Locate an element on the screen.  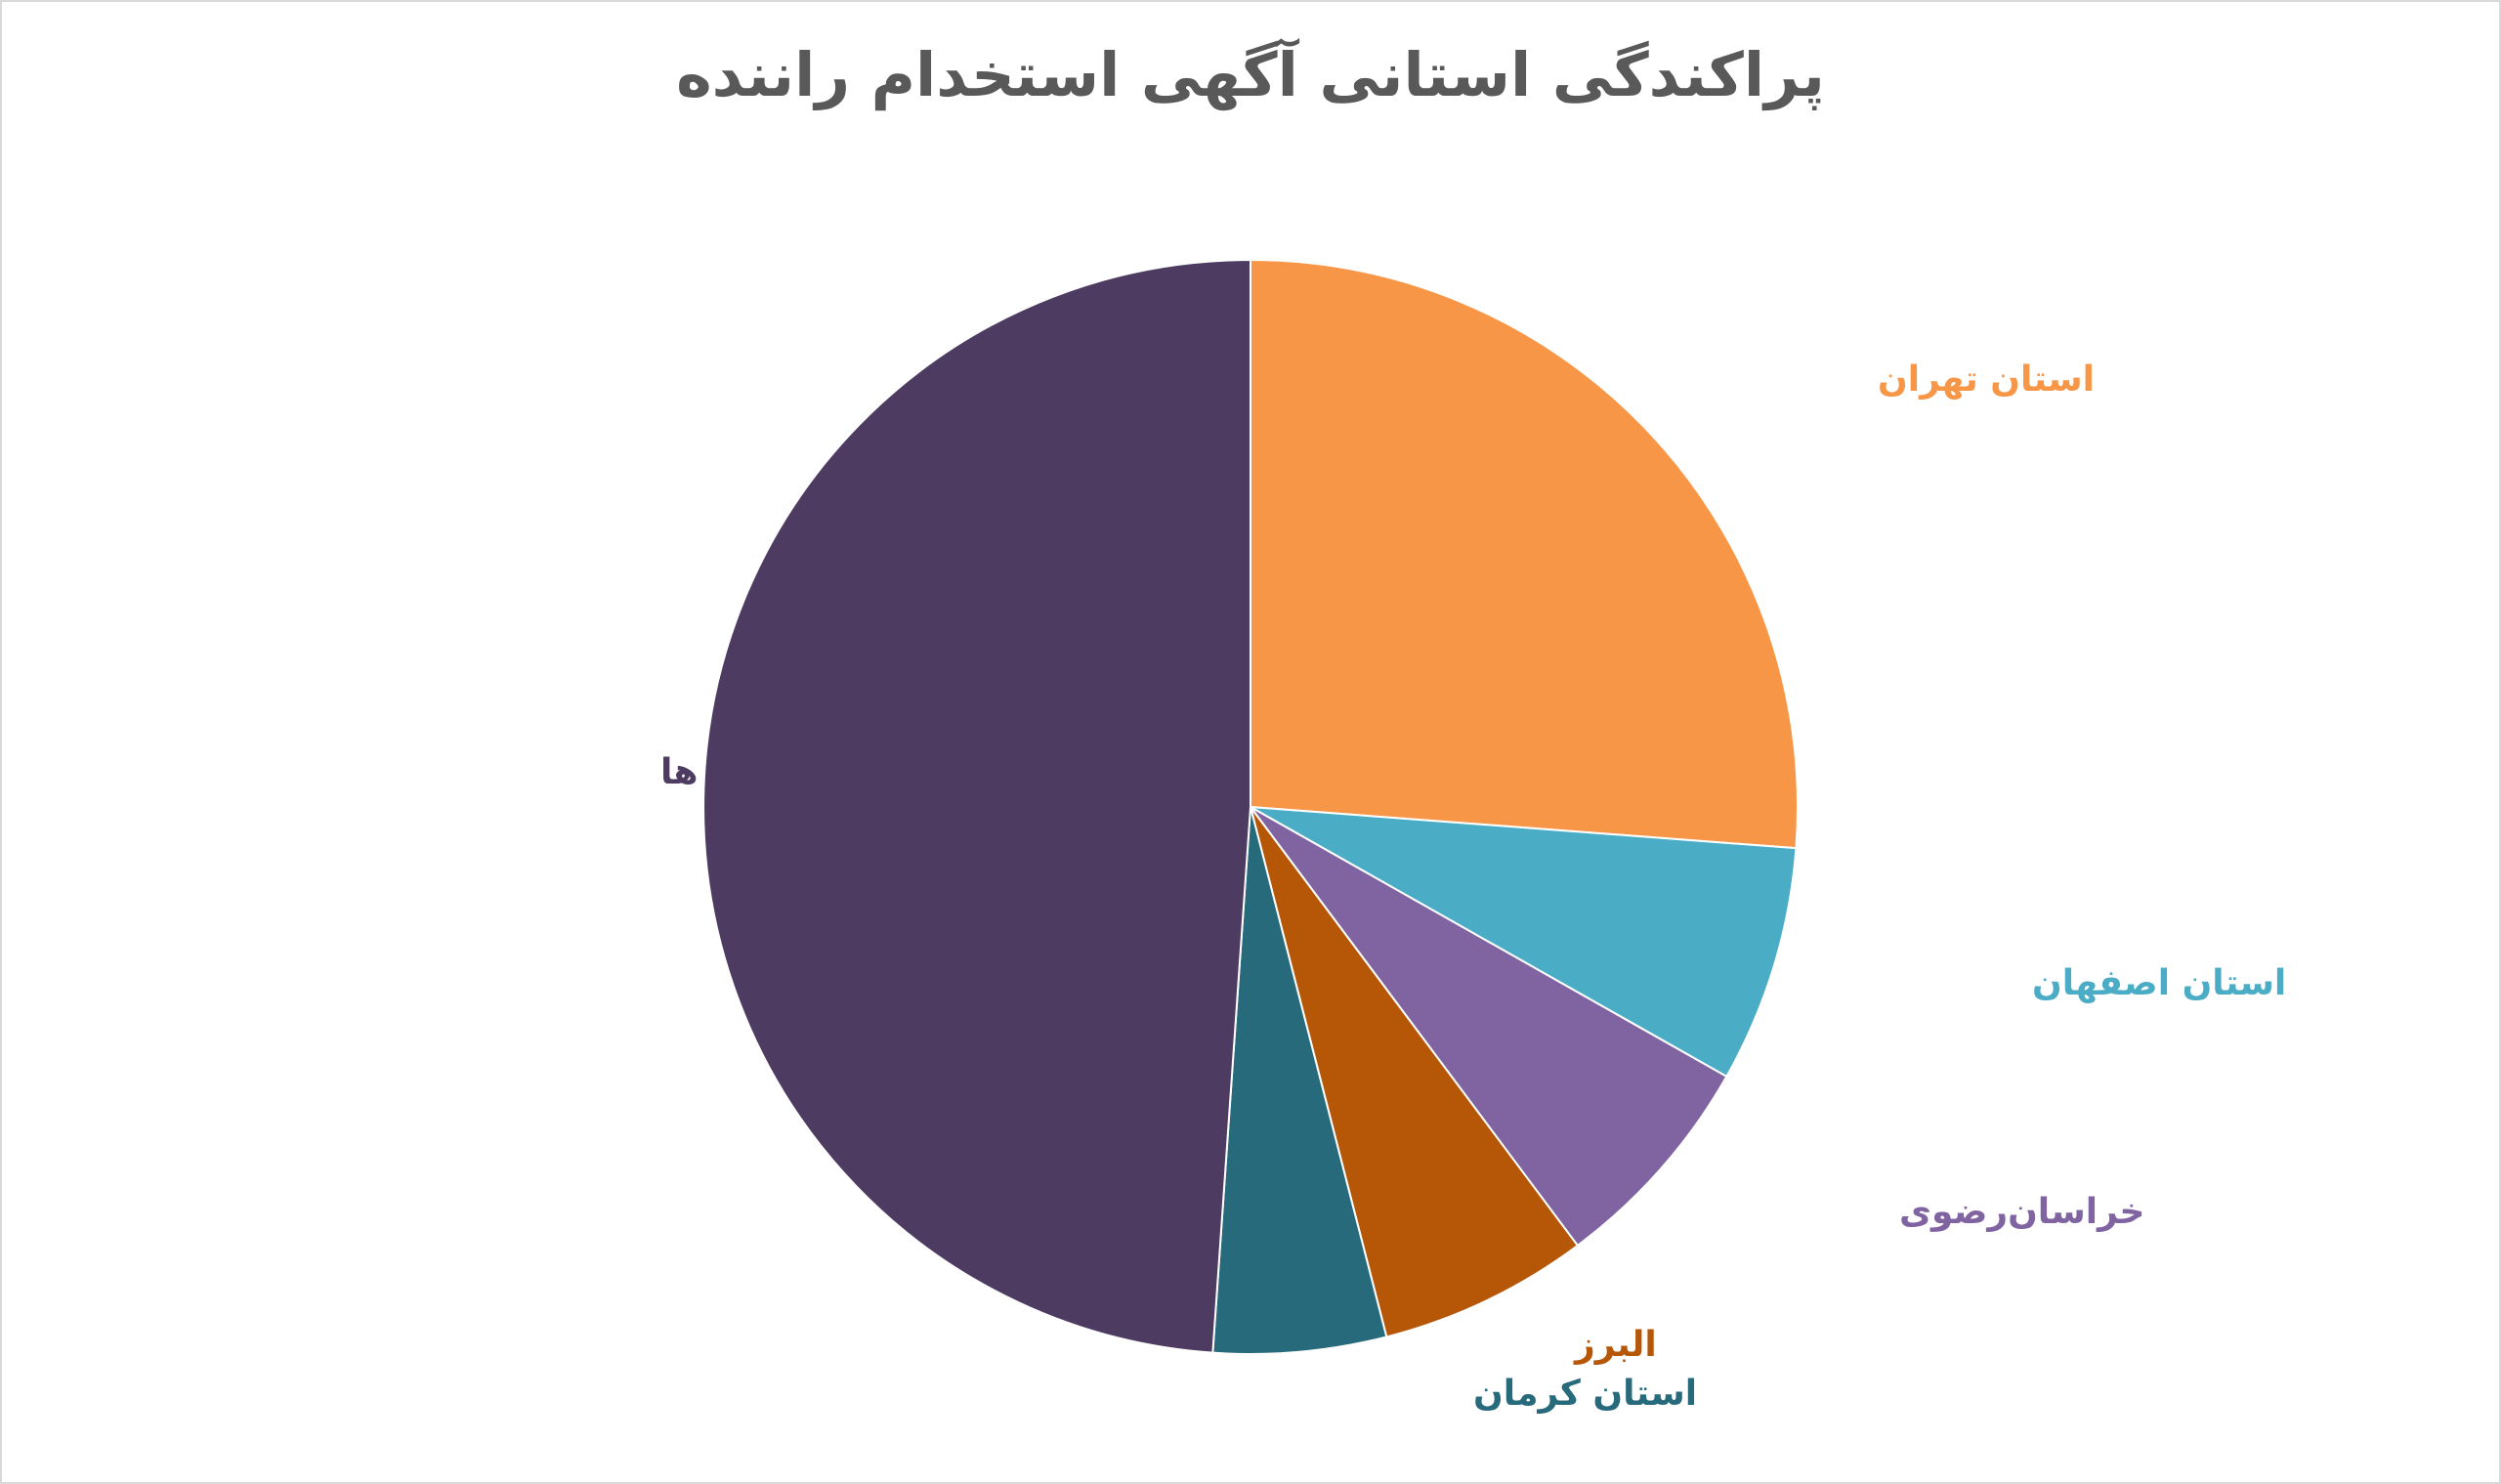
slice-label-1: استان تهران is located at coordinates (1986, 380).